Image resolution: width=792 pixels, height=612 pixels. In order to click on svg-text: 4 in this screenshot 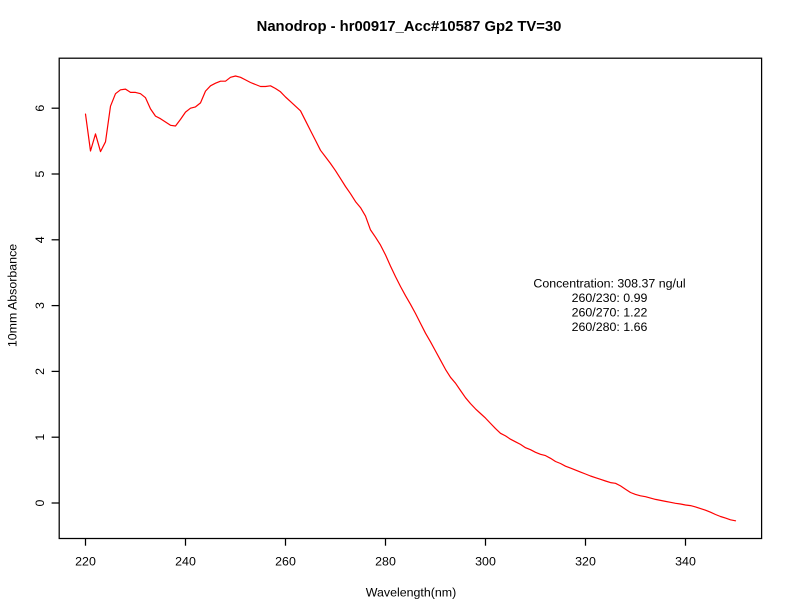, I will do `click(40, 239)`.